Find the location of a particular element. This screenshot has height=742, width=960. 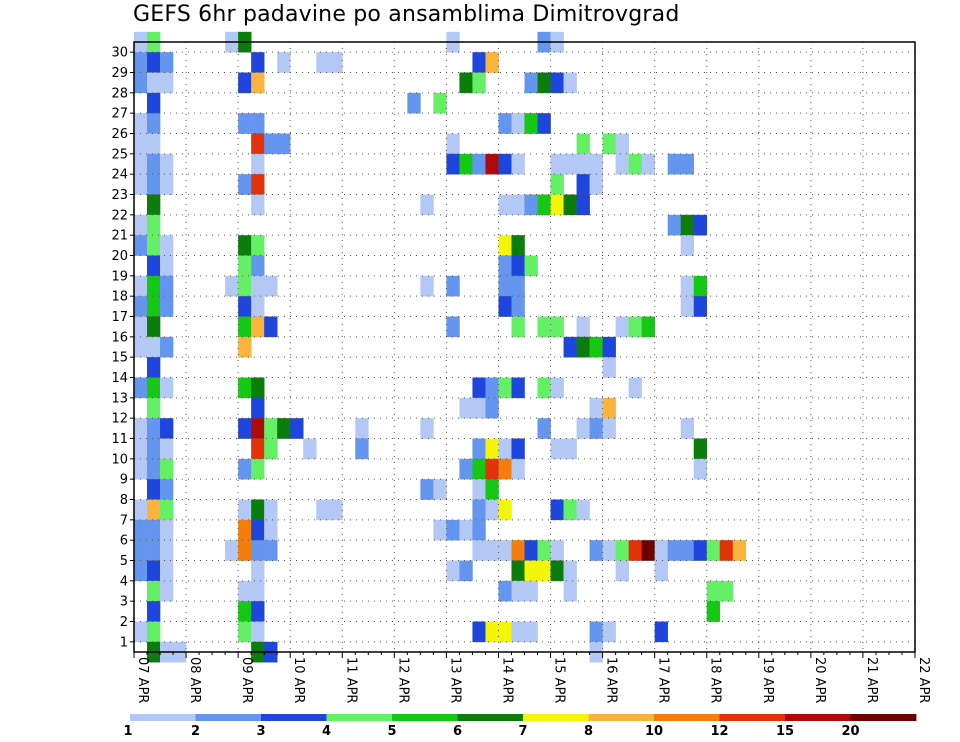

colorbar-label: 7 is located at coordinates (522, 731).